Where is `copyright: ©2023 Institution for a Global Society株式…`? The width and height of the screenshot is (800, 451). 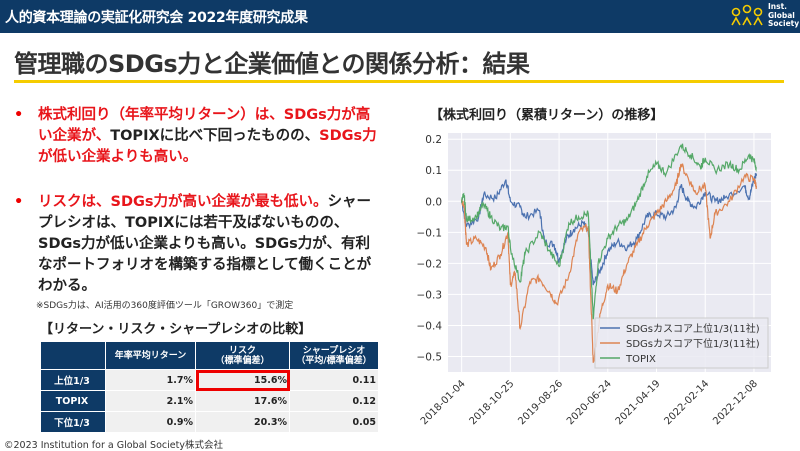
copyright: ©2023 Institution for a Global Society株式… is located at coordinates (113, 445).